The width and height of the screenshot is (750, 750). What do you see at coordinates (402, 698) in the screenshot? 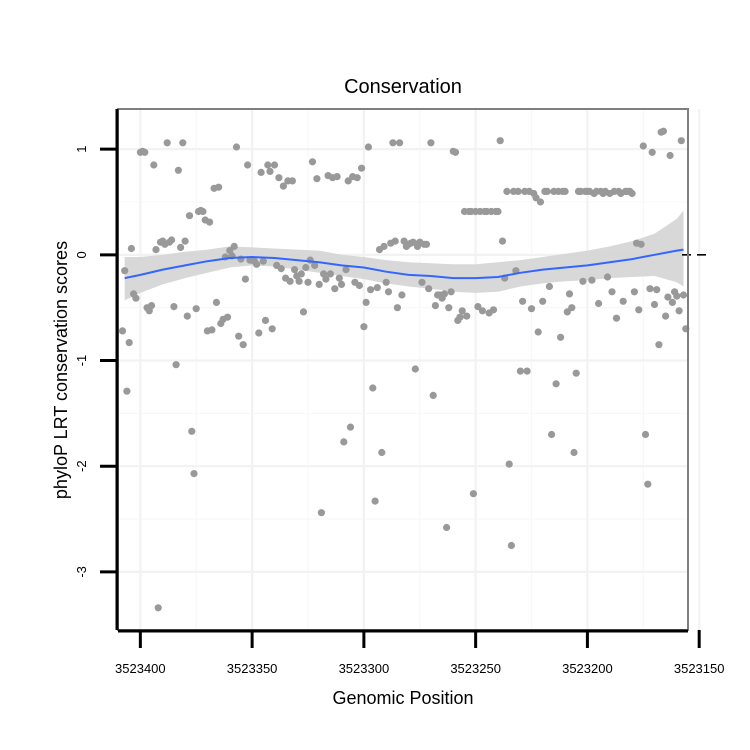
I see `x-axis-label: Genomic Position` at bounding box center [402, 698].